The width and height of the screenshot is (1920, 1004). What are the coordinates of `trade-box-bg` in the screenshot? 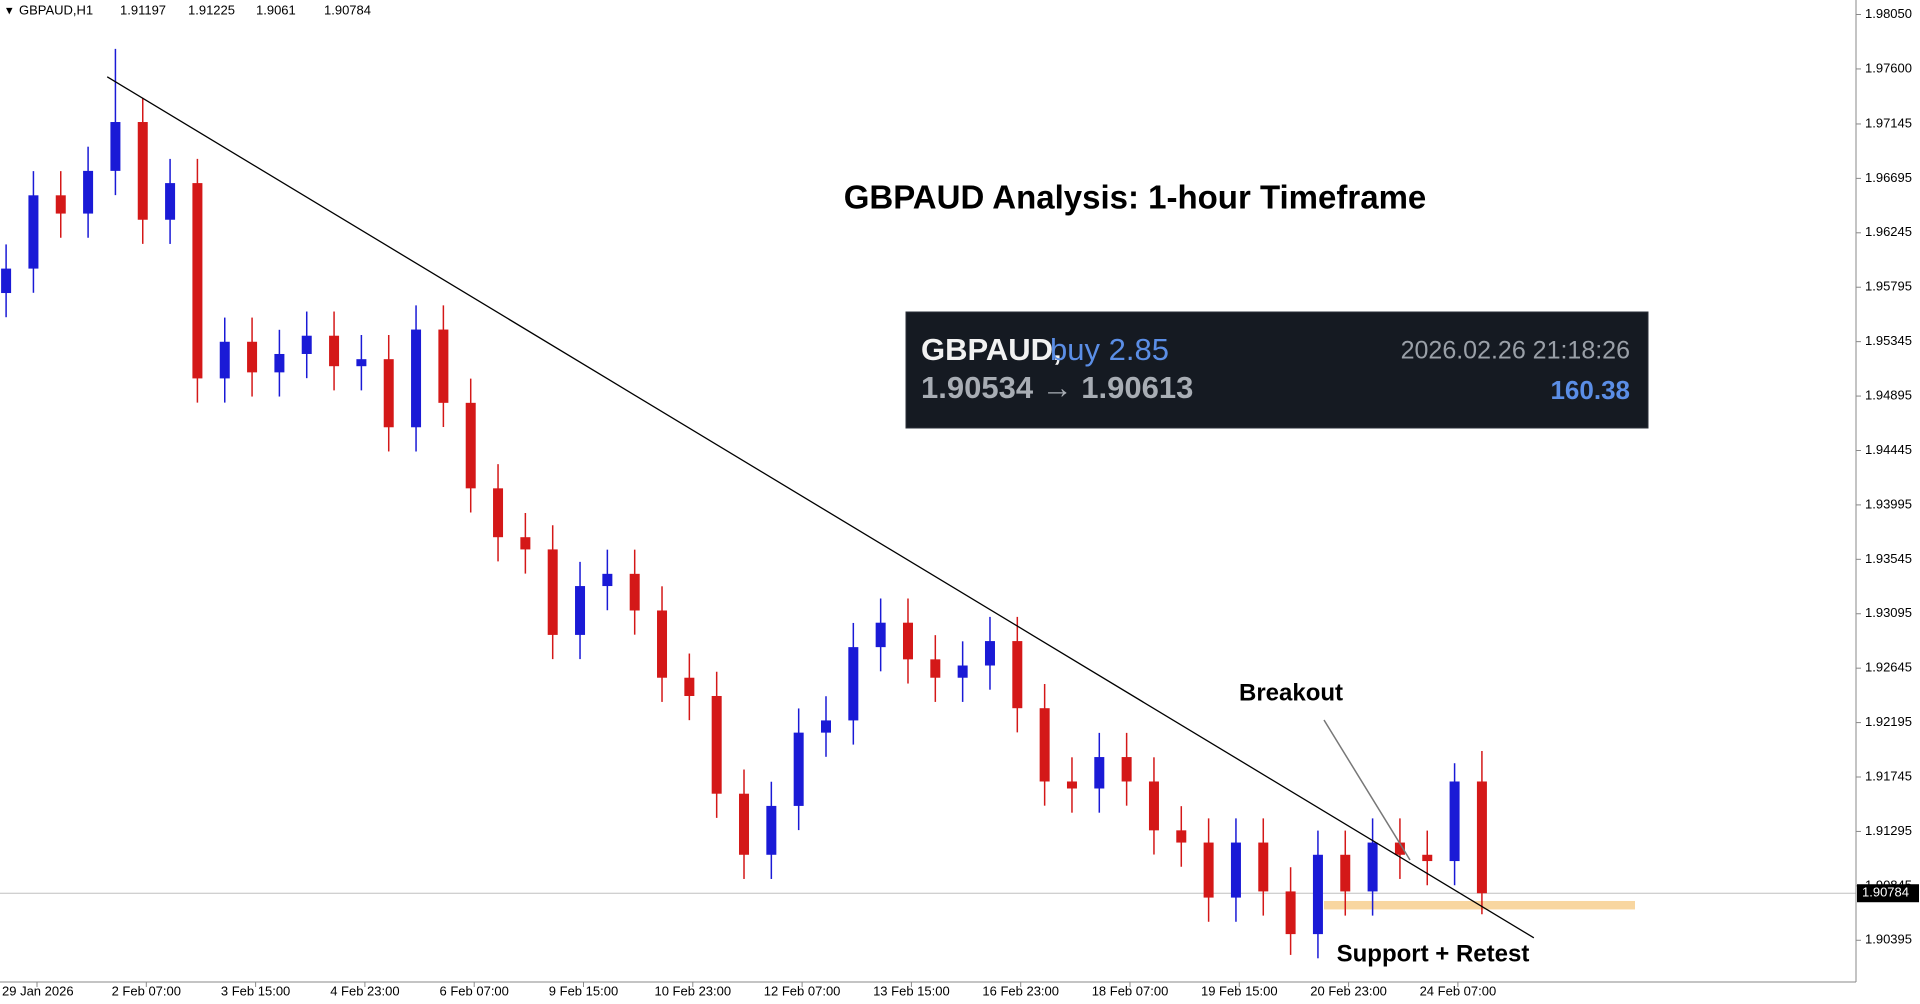 It's located at (1277, 370).